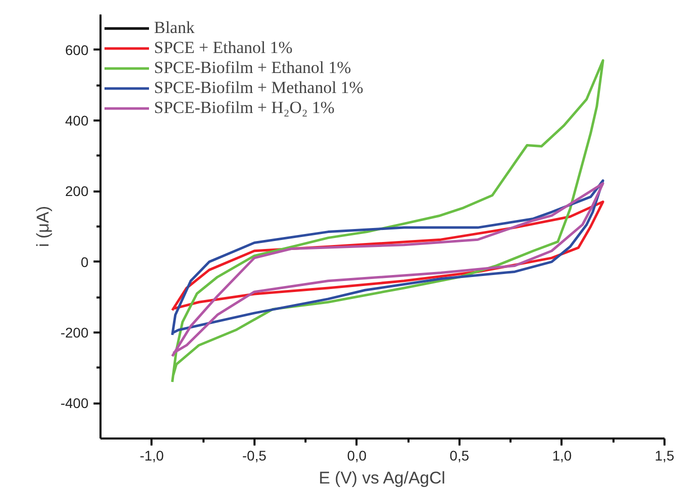  What do you see at coordinates (253, 68) in the screenshot?
I see `legend-label: SPCE-Biofilm + Ethanol 1%` at bounding box center [253, 68].